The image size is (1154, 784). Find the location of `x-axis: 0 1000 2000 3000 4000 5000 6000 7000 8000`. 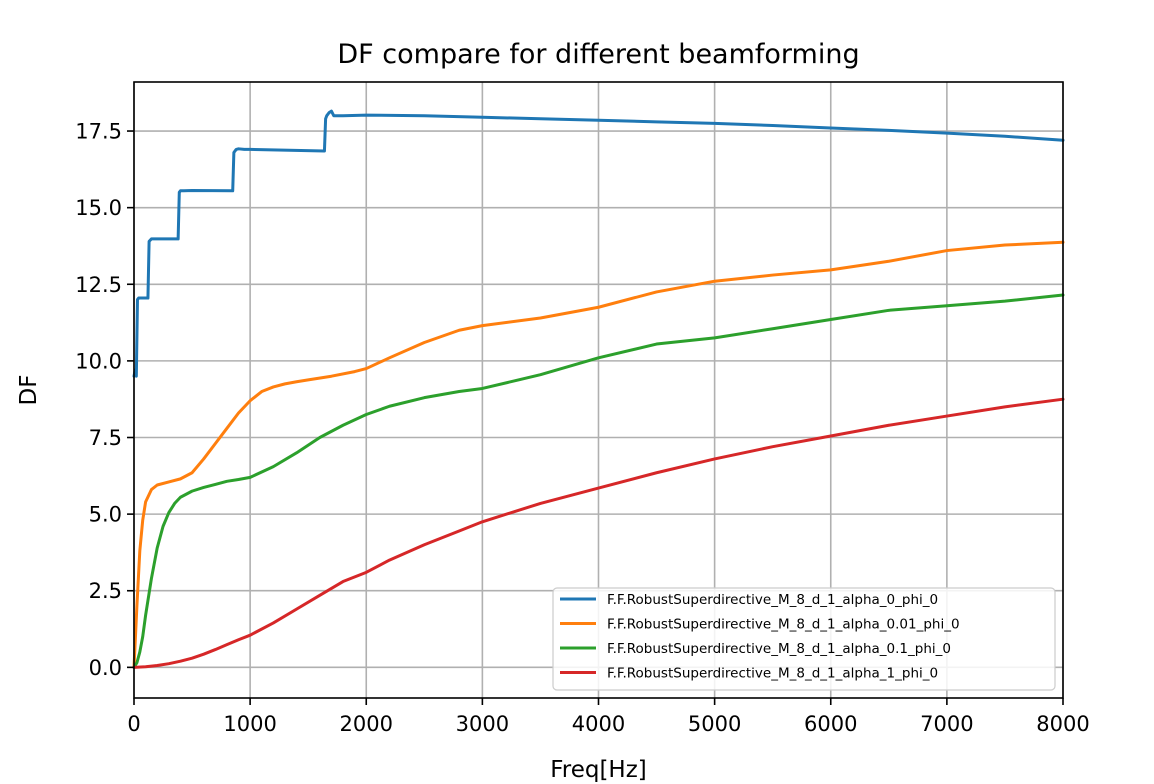

x-axis: 0 1000 2000 3000 4000 5000 6000 7000 8000 is located at coordinates (608, 717).